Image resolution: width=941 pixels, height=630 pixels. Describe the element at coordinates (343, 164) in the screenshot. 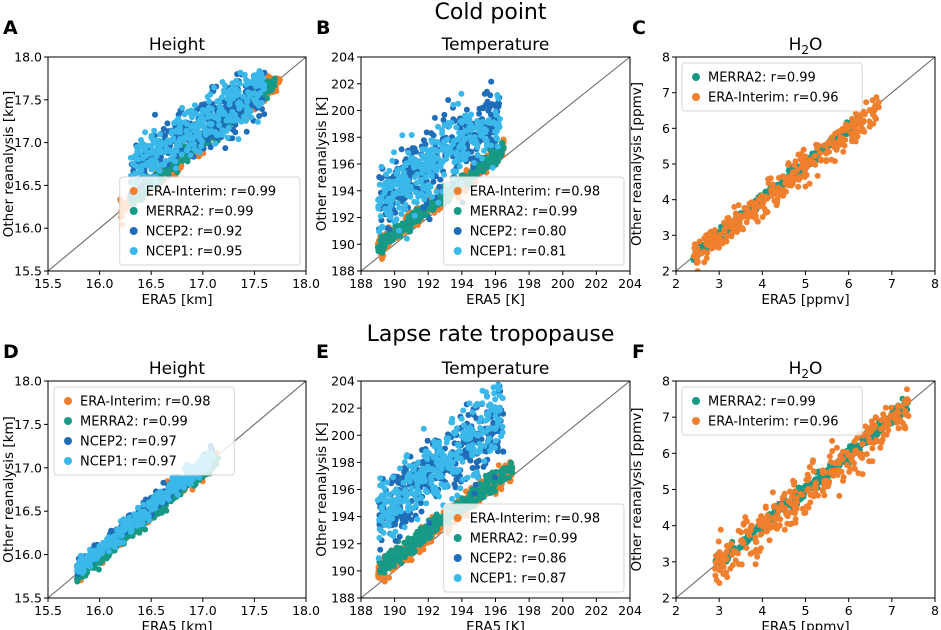

I see `y-tick-label: 196` at that location.